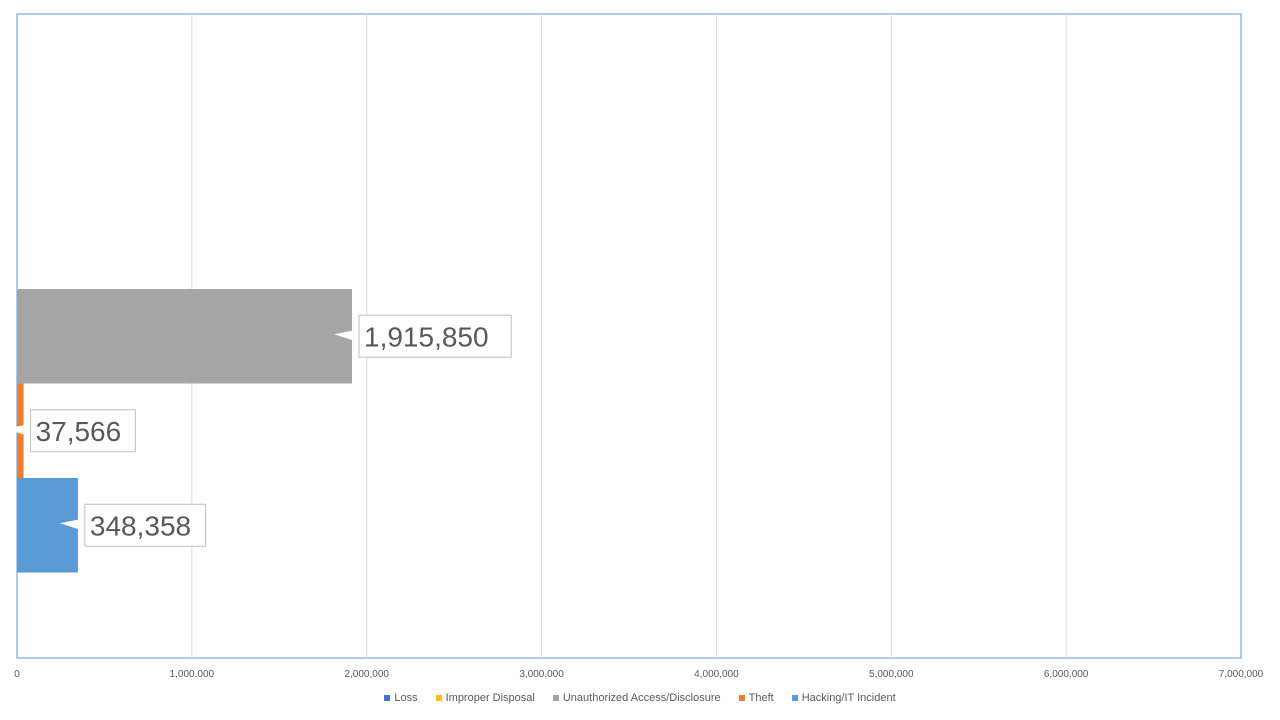  I want to click on data-label: 1,915,850, so click(426, 336).